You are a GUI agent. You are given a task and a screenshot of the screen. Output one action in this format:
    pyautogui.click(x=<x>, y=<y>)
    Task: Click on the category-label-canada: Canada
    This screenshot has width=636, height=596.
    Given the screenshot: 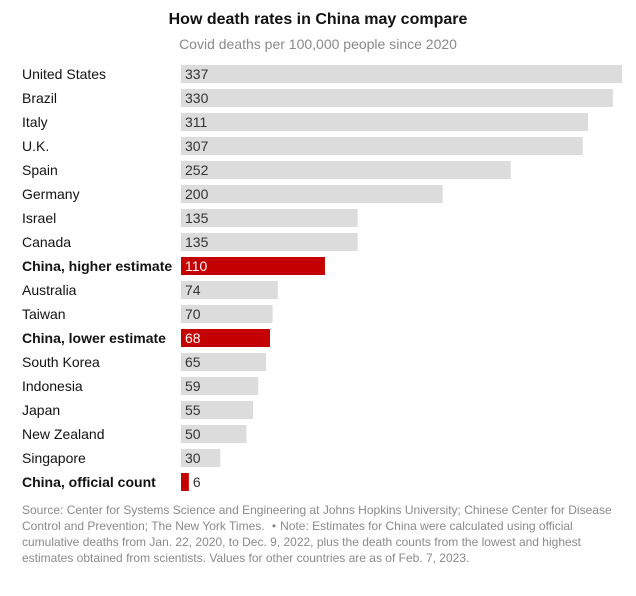 What is the action you would take?
    pyautogui.click(x=46, y=242)
    